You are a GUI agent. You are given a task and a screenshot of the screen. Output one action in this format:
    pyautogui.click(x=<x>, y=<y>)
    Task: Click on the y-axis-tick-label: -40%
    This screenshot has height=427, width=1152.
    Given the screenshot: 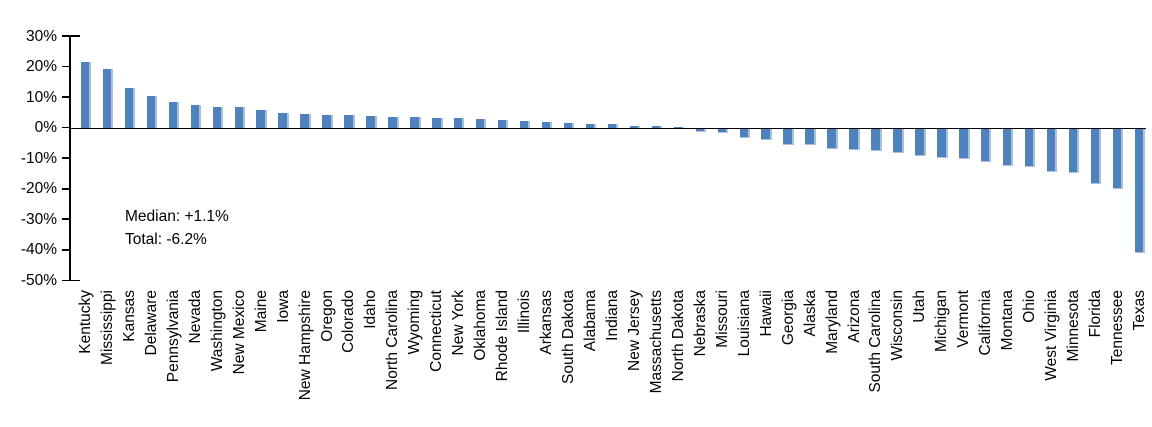 What is the action you would take?
    pyautogui.click(x=38, y=250)
    